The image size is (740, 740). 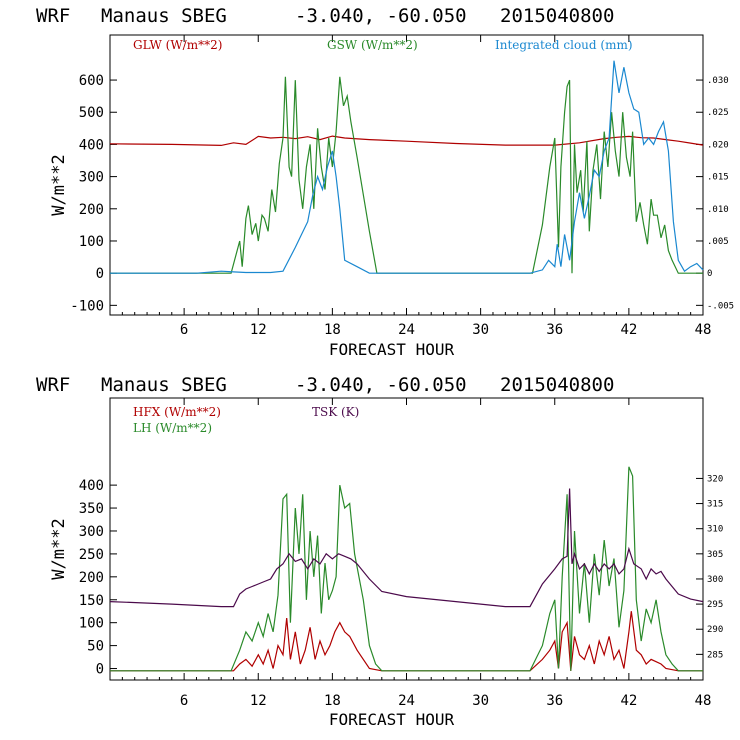 I want to click on y2-tick-label: .030, so click(x=718, y=81).